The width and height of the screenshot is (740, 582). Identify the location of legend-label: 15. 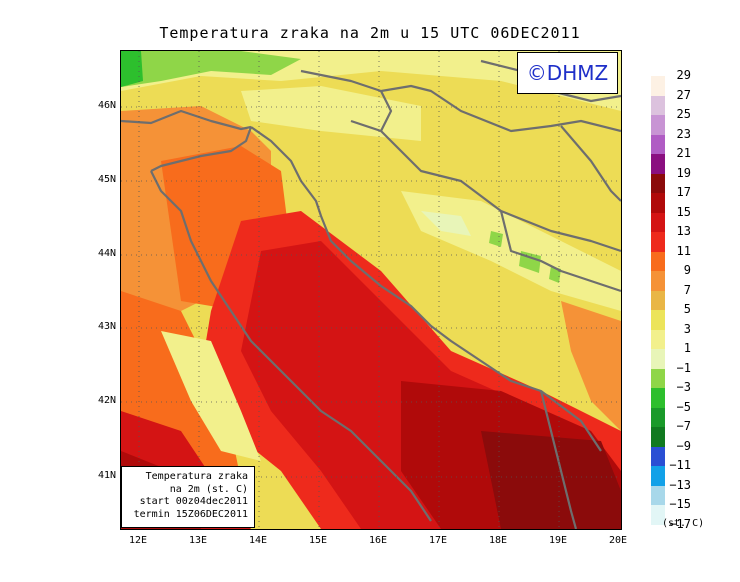
(683, 211).